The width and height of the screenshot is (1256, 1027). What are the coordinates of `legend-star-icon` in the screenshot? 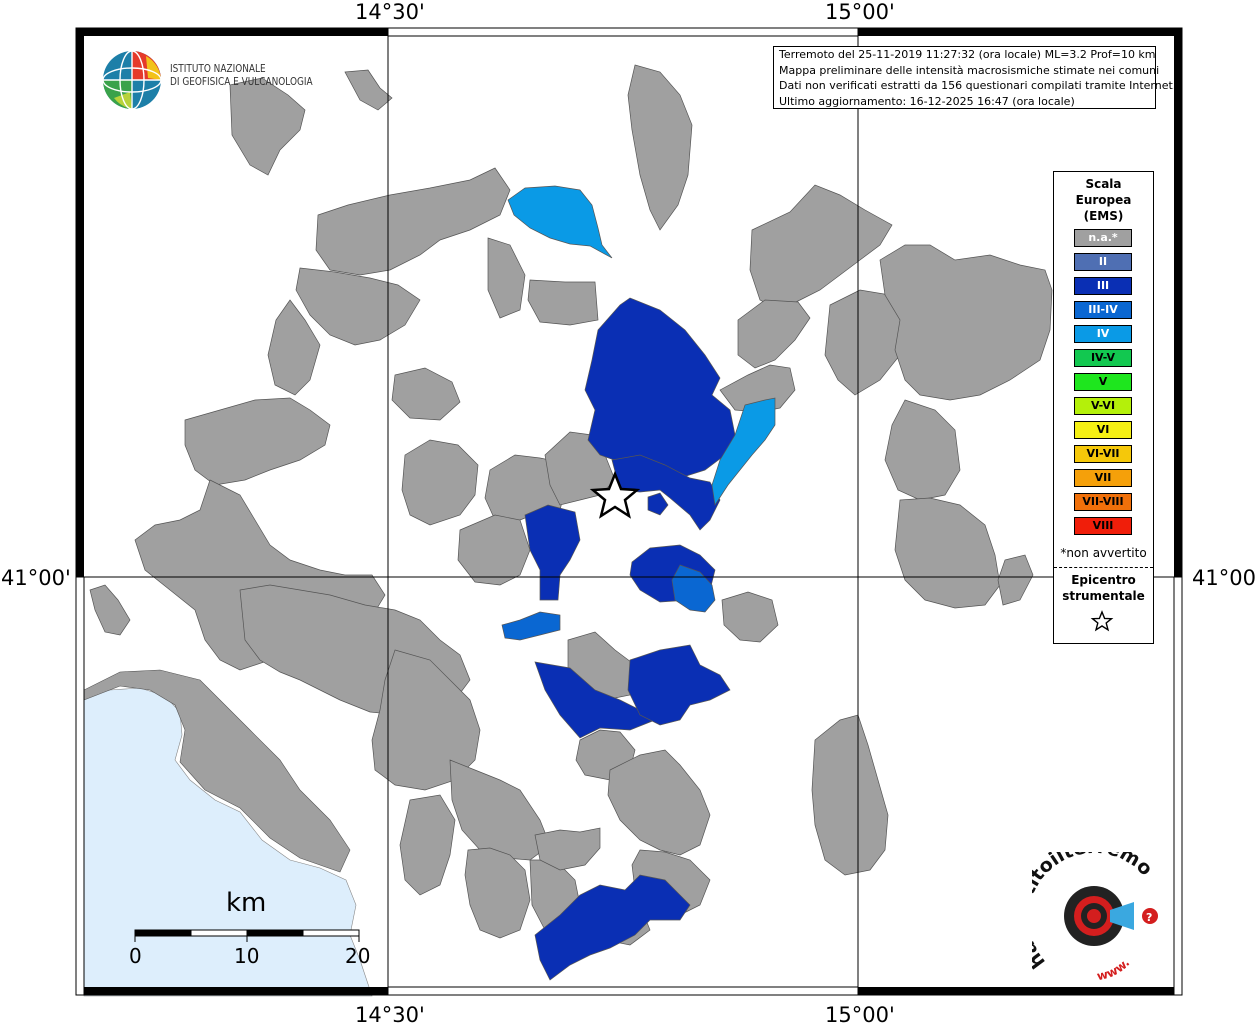 It's located at (1102, 621).